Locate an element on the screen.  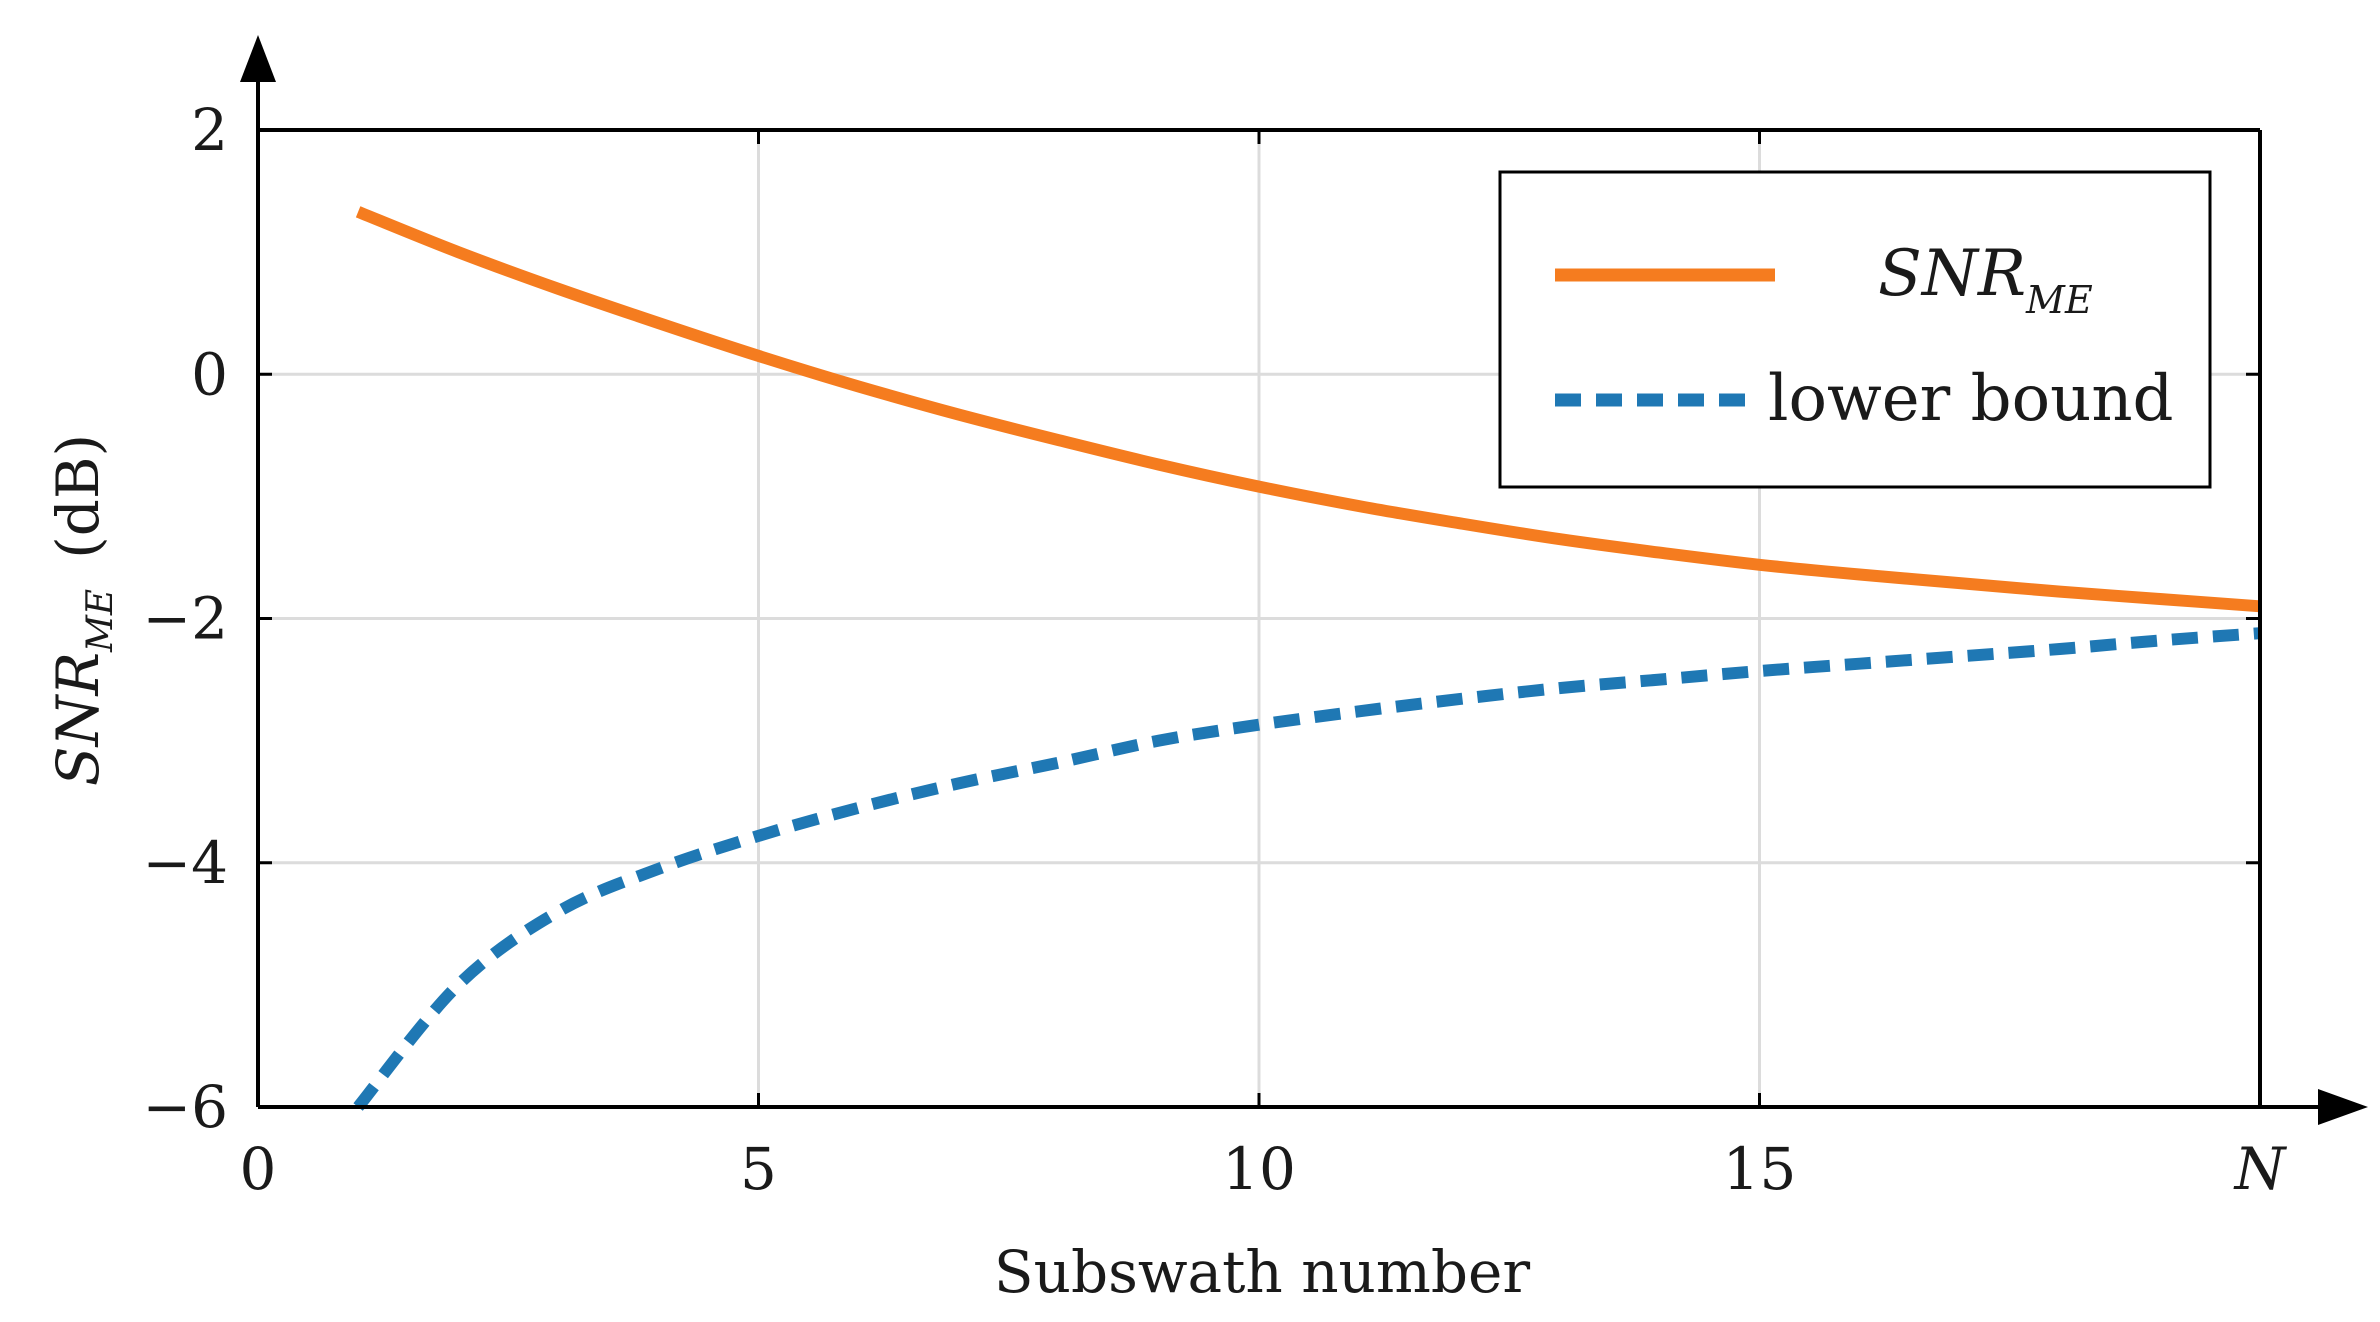
x-axis-title: Subswath number is located at coordinates (1262, 1272).